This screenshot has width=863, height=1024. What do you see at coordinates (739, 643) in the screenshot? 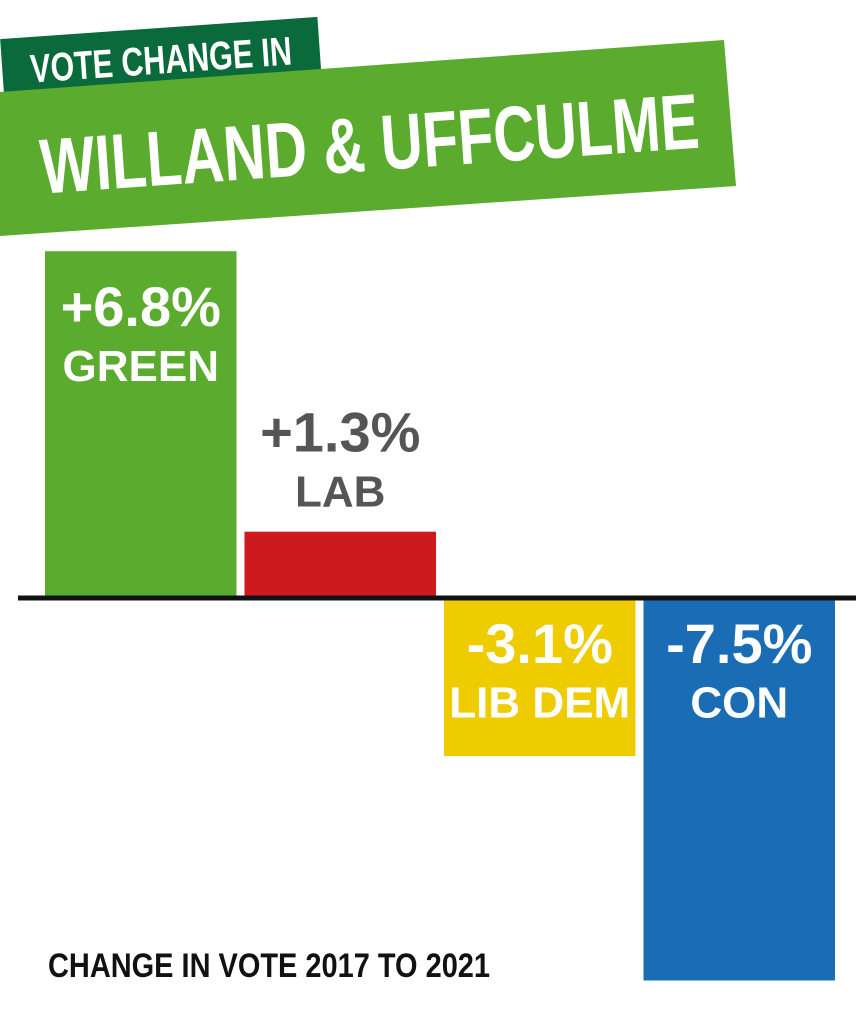
I see `value-label: -7.5%` at bounding box center [739, 643].